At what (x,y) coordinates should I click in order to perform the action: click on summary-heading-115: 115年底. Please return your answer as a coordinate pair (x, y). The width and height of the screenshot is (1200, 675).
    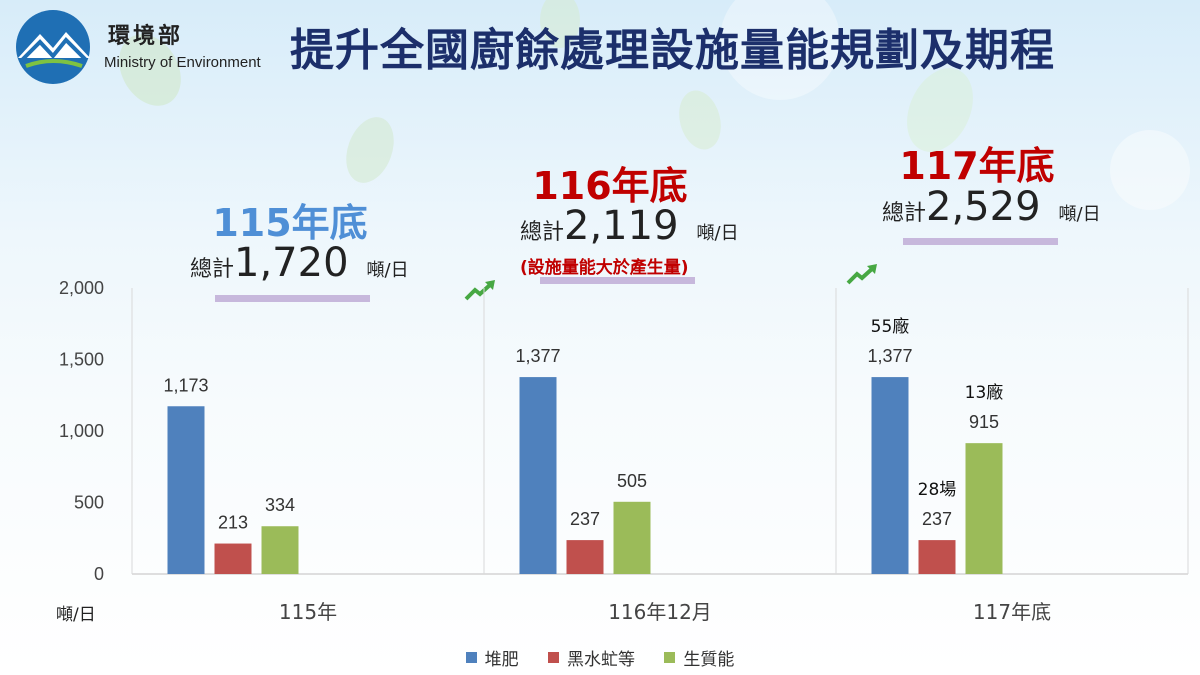
    Looking at the image, I should click on (290, 223).